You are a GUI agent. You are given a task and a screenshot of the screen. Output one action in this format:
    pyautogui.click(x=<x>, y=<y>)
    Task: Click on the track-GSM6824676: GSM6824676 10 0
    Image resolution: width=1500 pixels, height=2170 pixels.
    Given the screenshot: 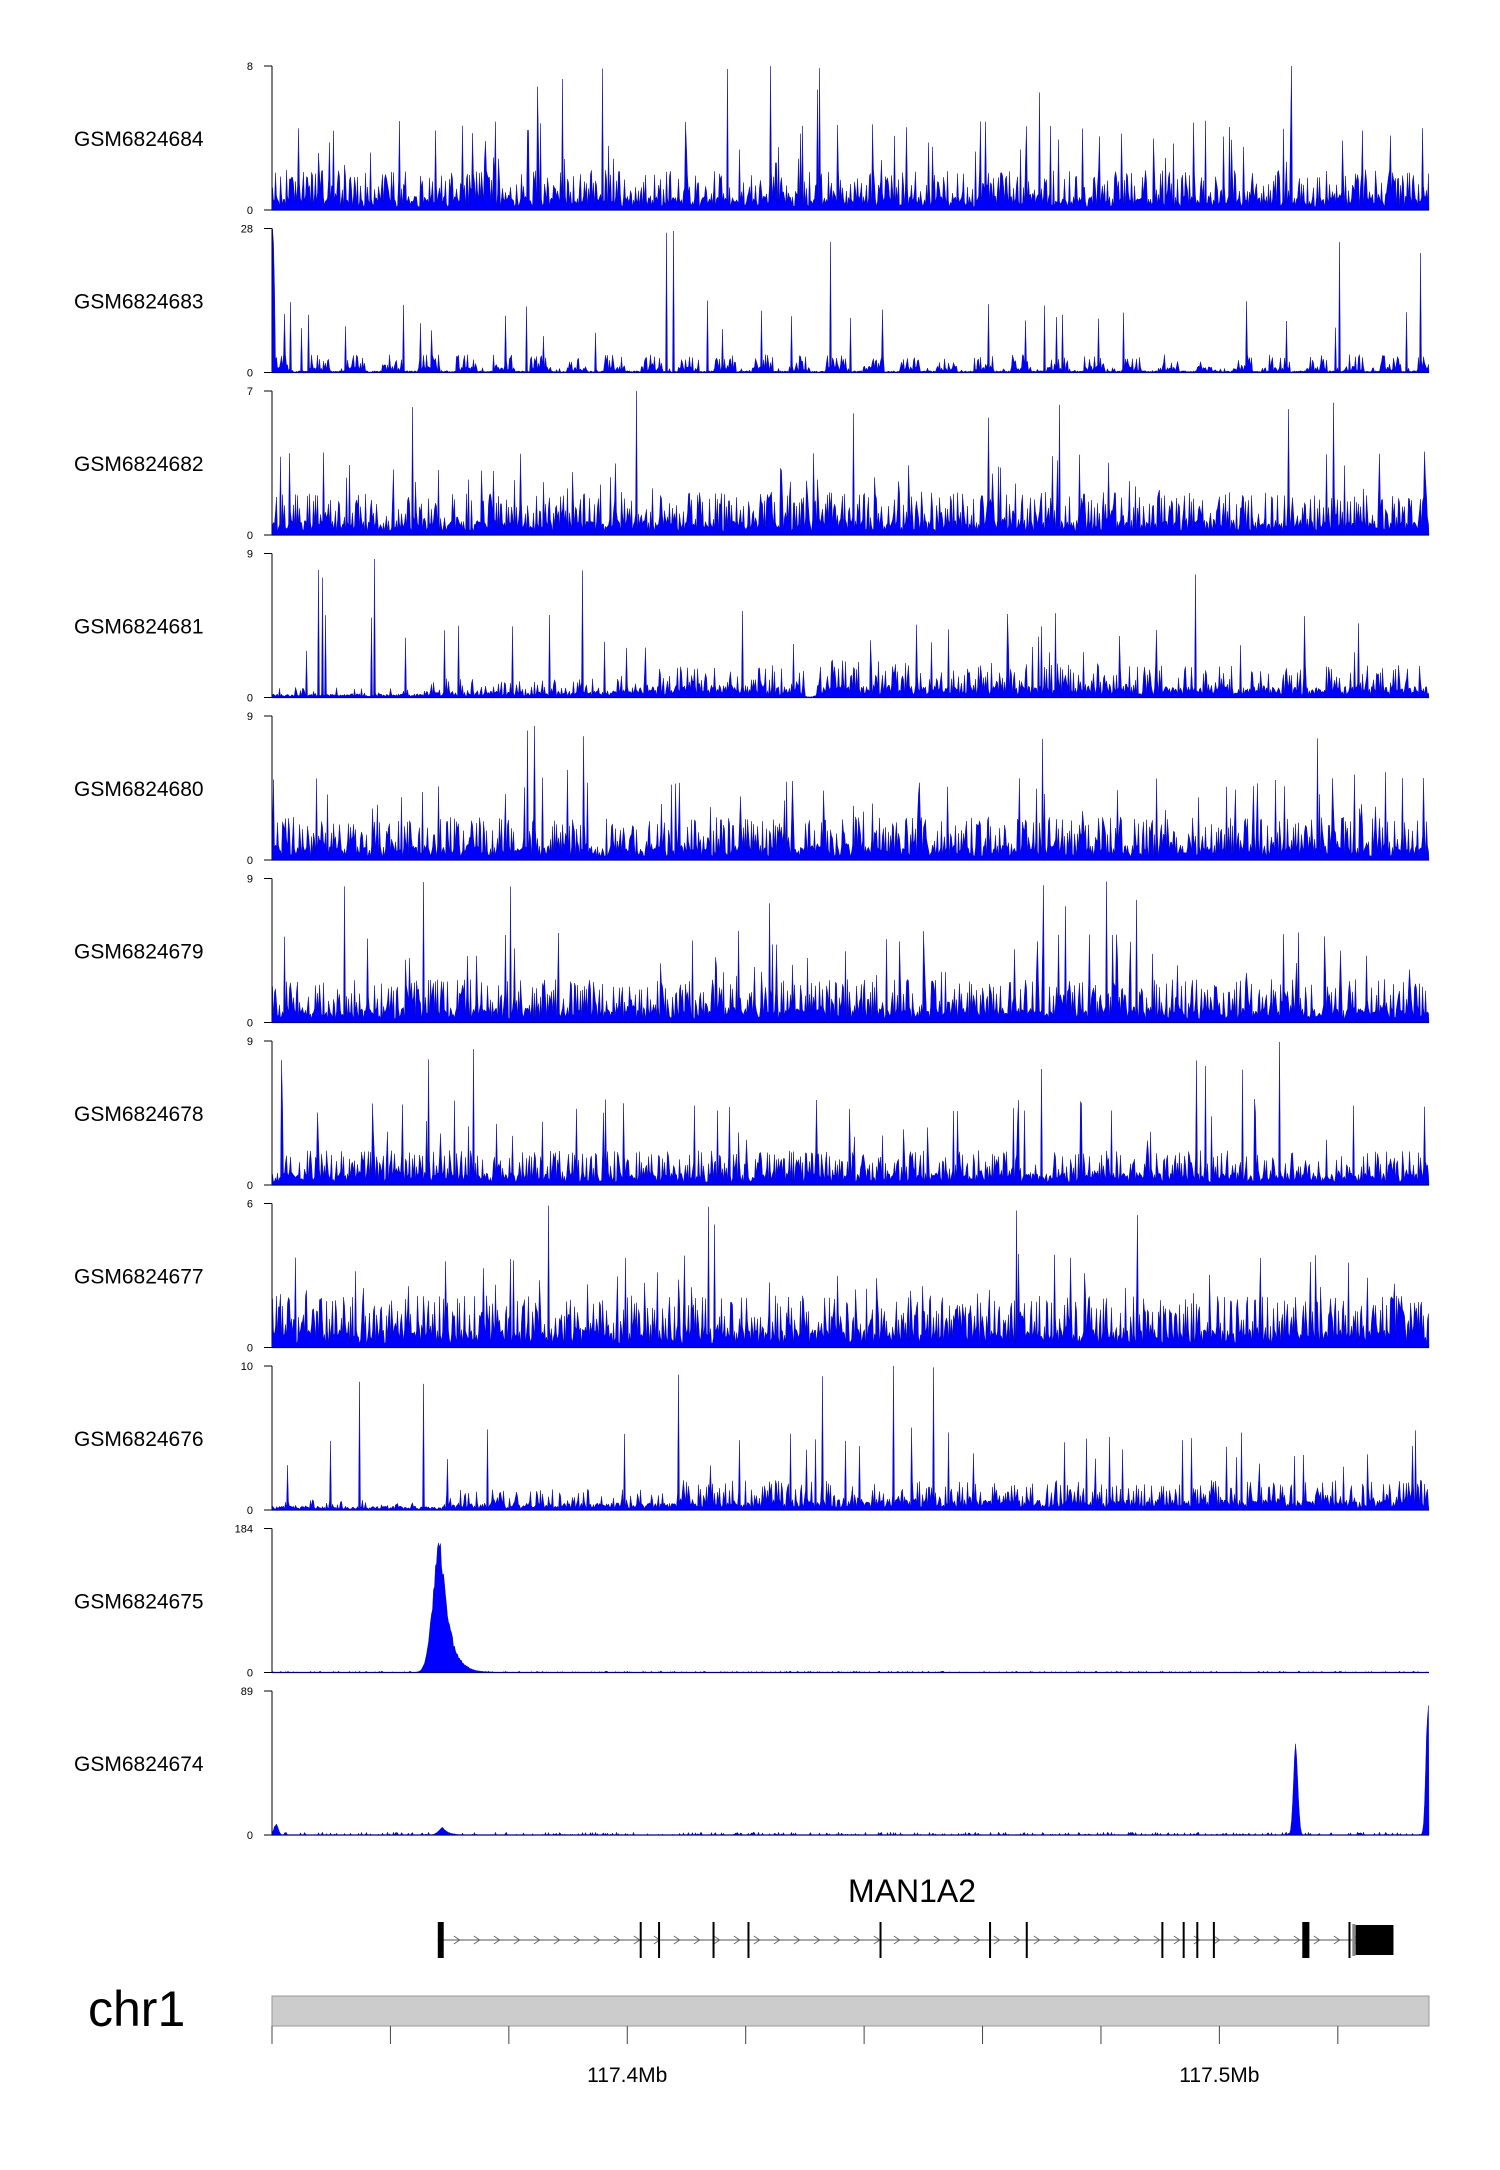 What is the action you would take?
    pyautogui.click(x=752, y=1439)
    